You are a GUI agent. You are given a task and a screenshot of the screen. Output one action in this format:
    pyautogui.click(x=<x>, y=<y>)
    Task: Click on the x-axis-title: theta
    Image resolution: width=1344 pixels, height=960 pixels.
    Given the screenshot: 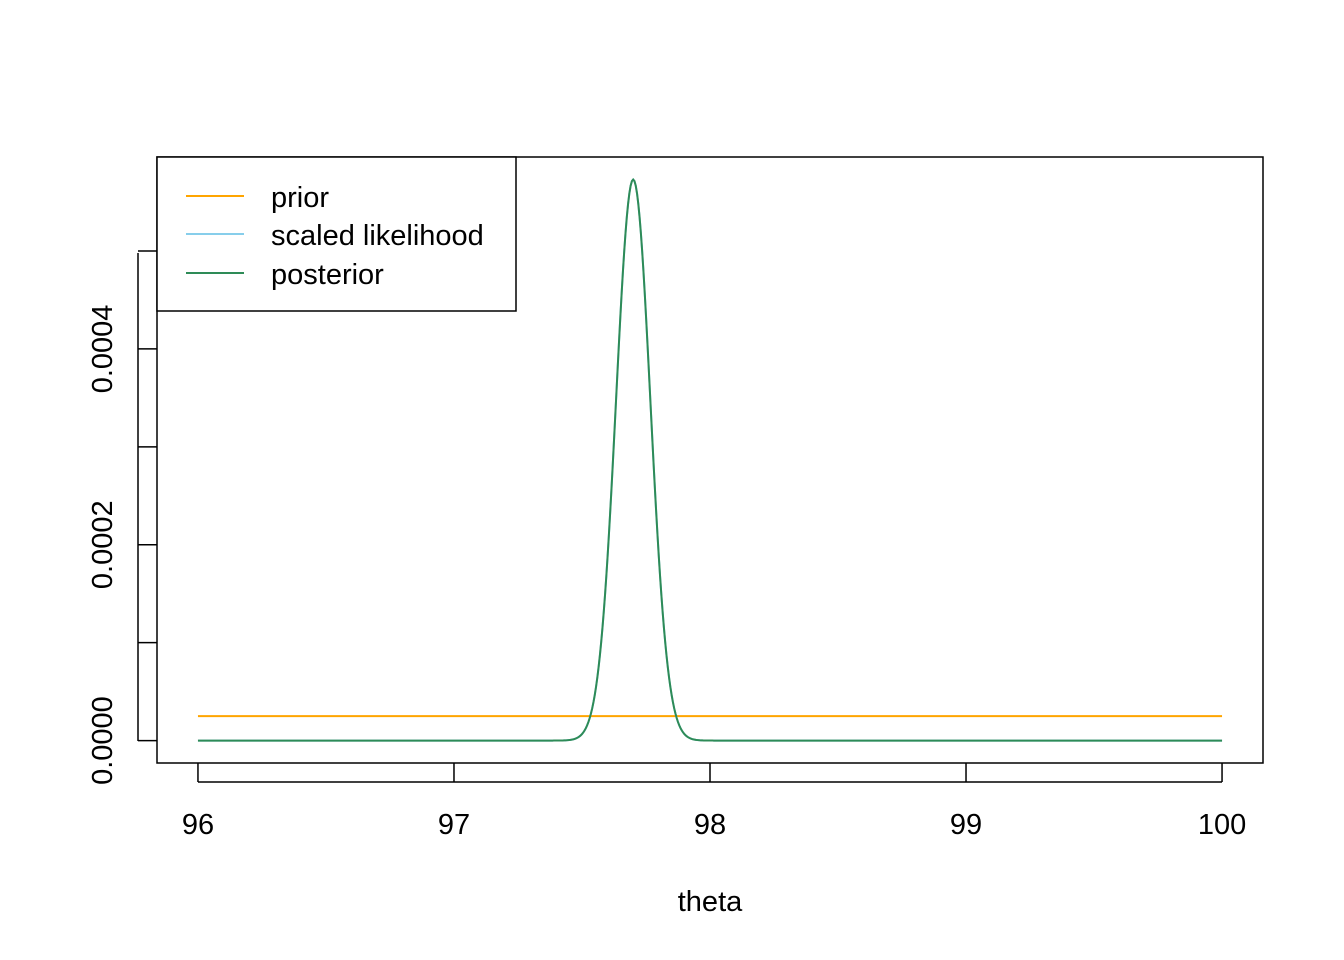 What is the action you would take?
    pyautogui.click(x=710, y=902)
    